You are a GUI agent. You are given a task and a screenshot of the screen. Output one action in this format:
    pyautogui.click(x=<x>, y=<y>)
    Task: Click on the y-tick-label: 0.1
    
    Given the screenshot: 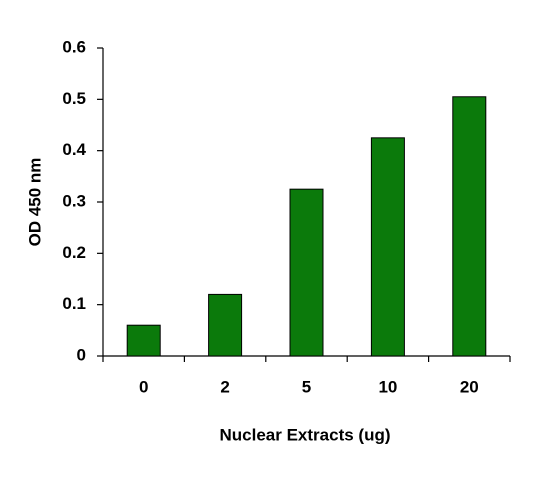 What is the action you would take?
    pyautogui.click(x=74, y=303)
    